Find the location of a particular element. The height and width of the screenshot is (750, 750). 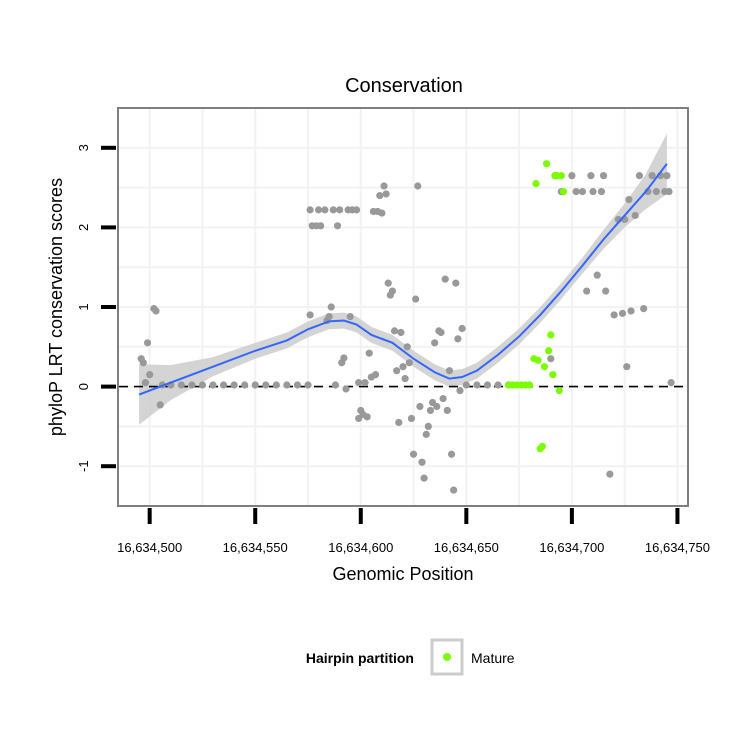

chart-title: Conservation is located at coordinates (404, 86).